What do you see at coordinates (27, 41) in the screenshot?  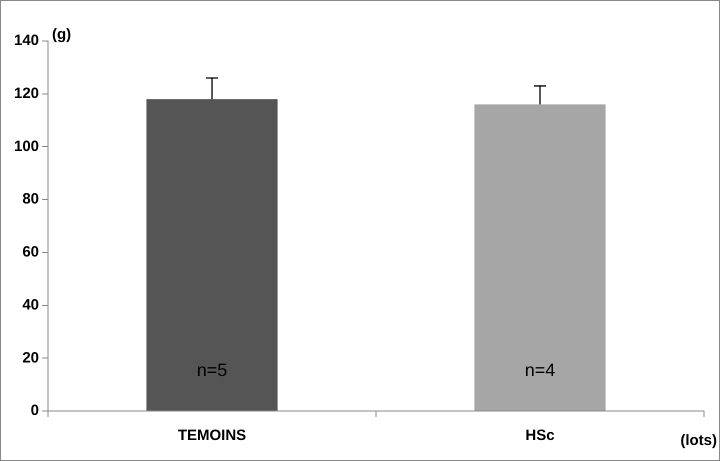 I see `y-tick-label: 140` at bounding box center [27, 41].